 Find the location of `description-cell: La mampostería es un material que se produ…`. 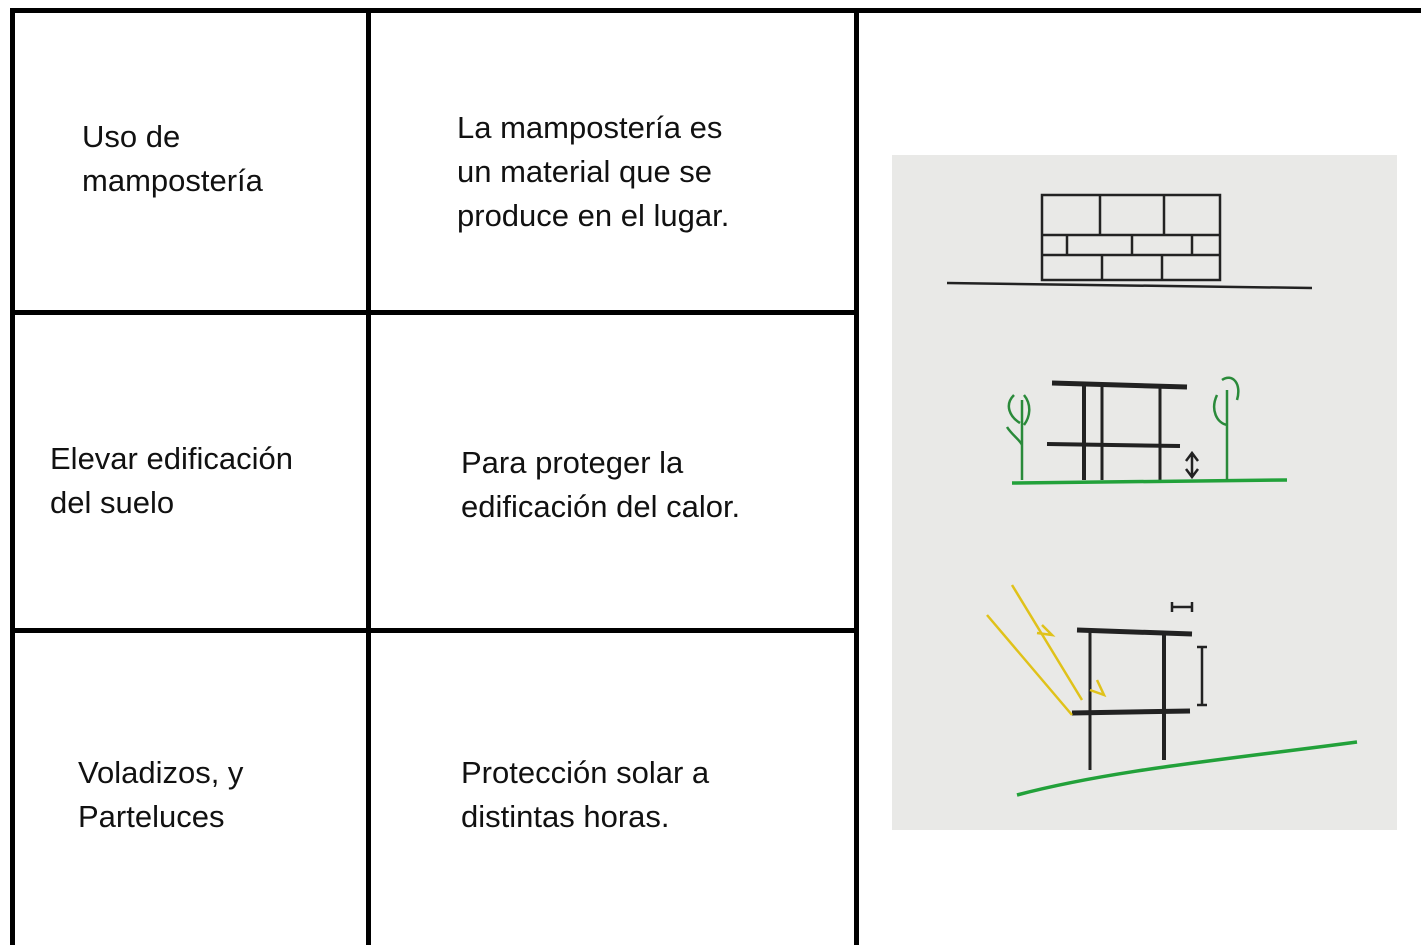

description-cell: La mampostería es un material que se produ… is located at coordinates (593, 172).